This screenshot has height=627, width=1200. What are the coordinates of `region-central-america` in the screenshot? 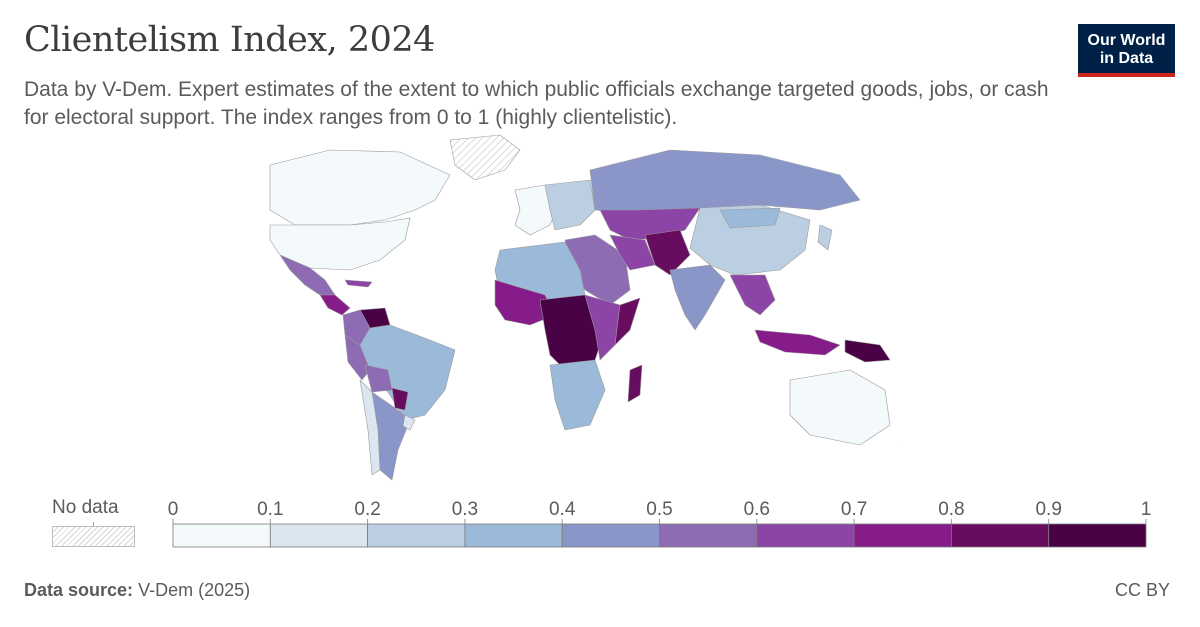 It's located at (335, 305).